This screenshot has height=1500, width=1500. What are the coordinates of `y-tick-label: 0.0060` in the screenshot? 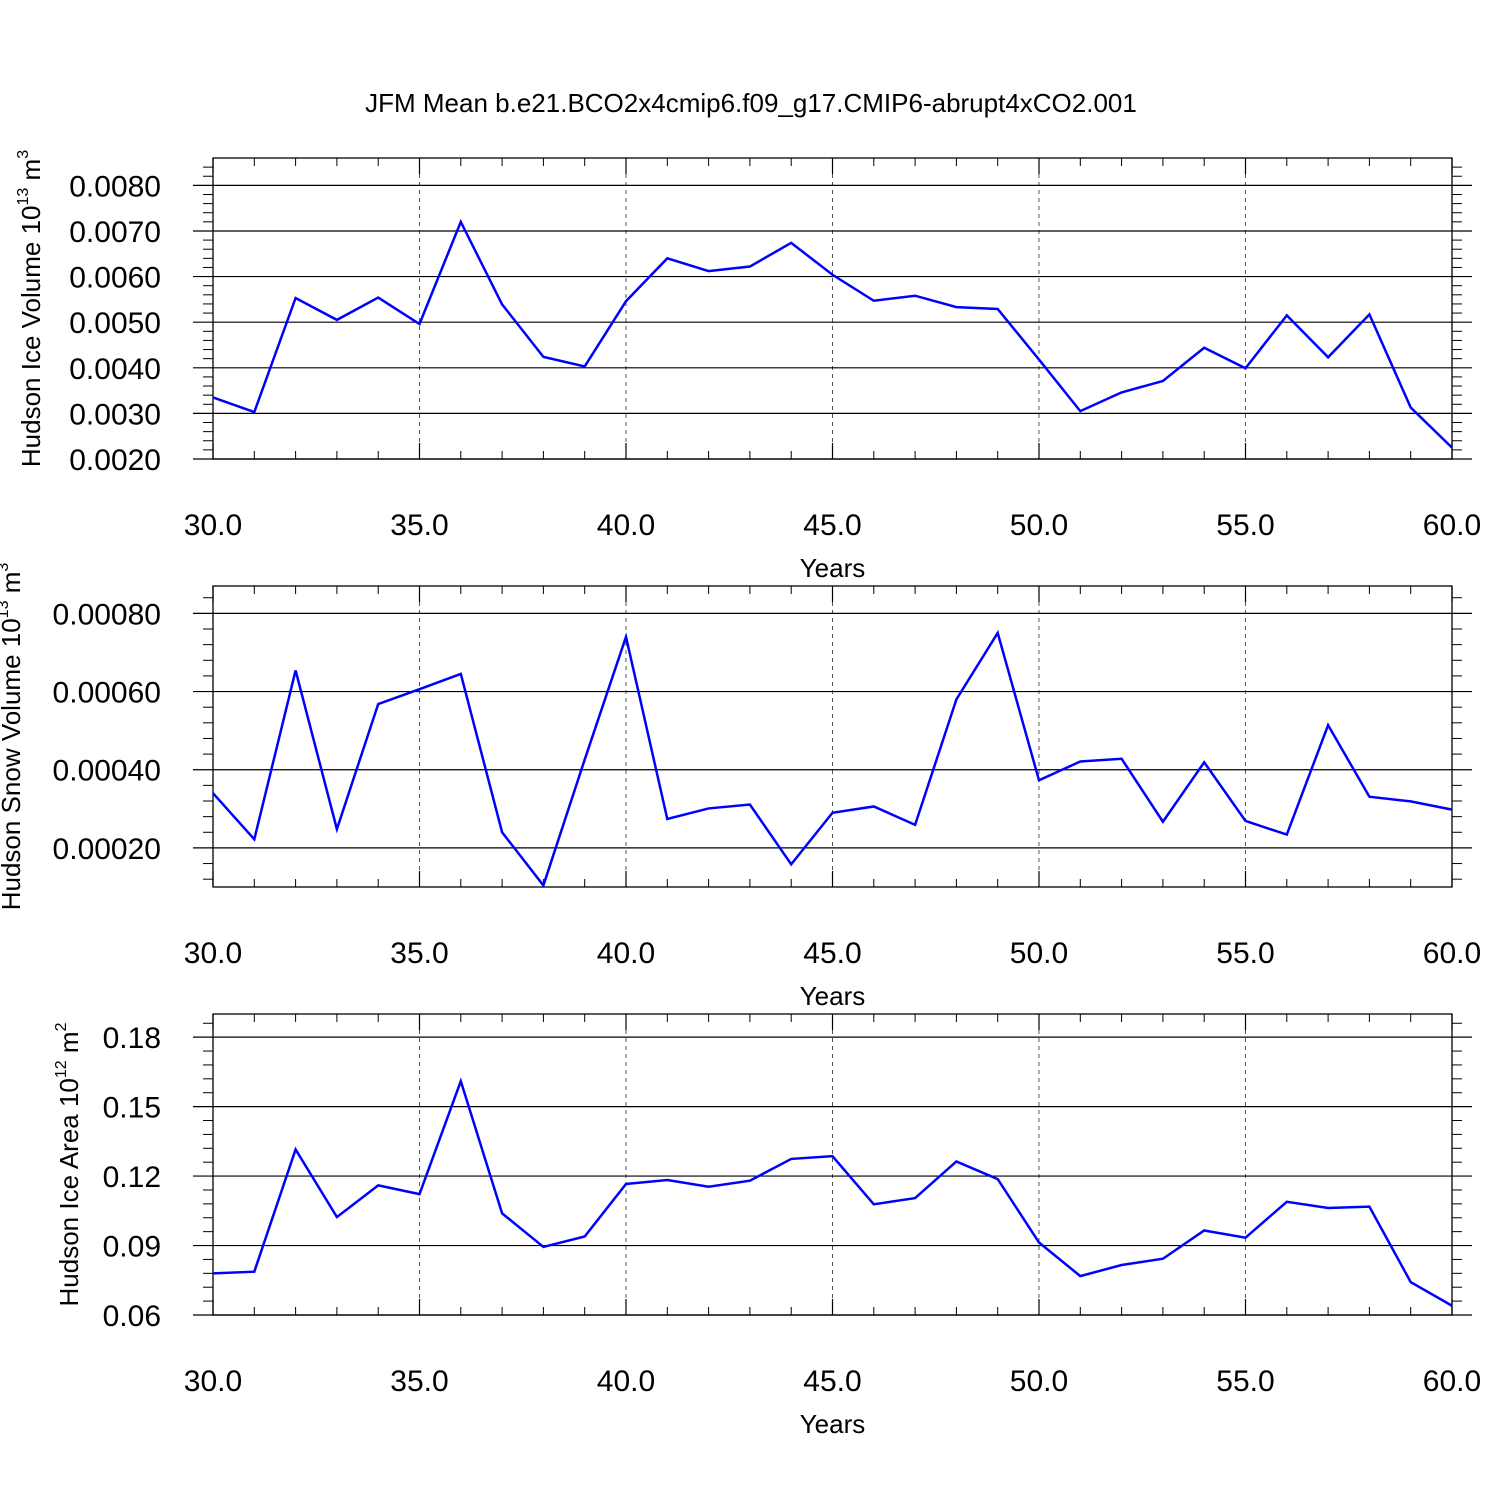 It's located at (115, 278).